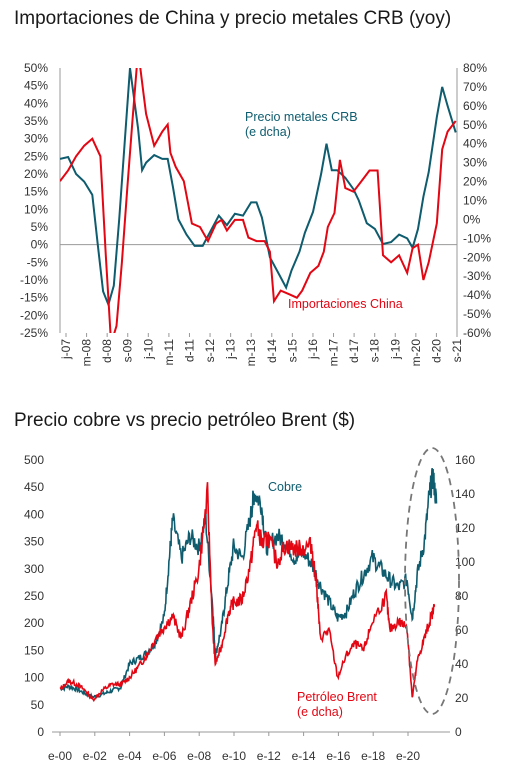 This screenshot has height=779, width=518. Describe the element at coordinates (199, 756) in the screenshot. I see `chart2-x-tick: e-08` at that location.